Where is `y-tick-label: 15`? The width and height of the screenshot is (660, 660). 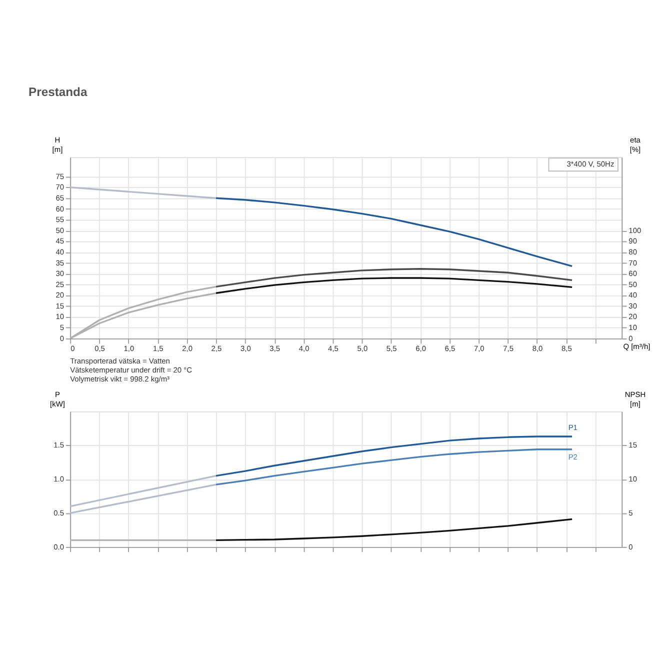
y-tick-label: 15 is located at coordinates (60, 305).